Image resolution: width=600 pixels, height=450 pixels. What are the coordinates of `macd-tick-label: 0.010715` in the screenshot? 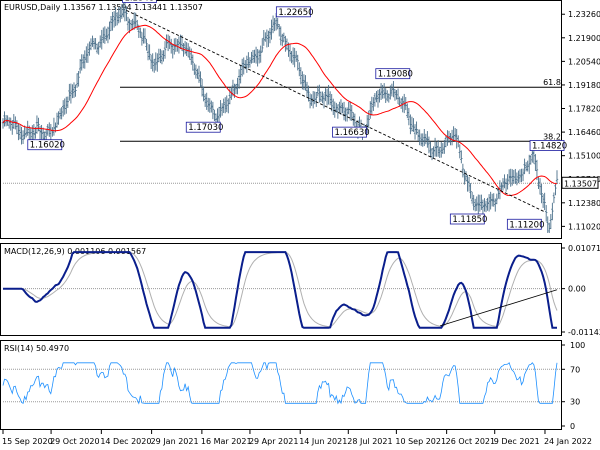 It's located at (584, 248).